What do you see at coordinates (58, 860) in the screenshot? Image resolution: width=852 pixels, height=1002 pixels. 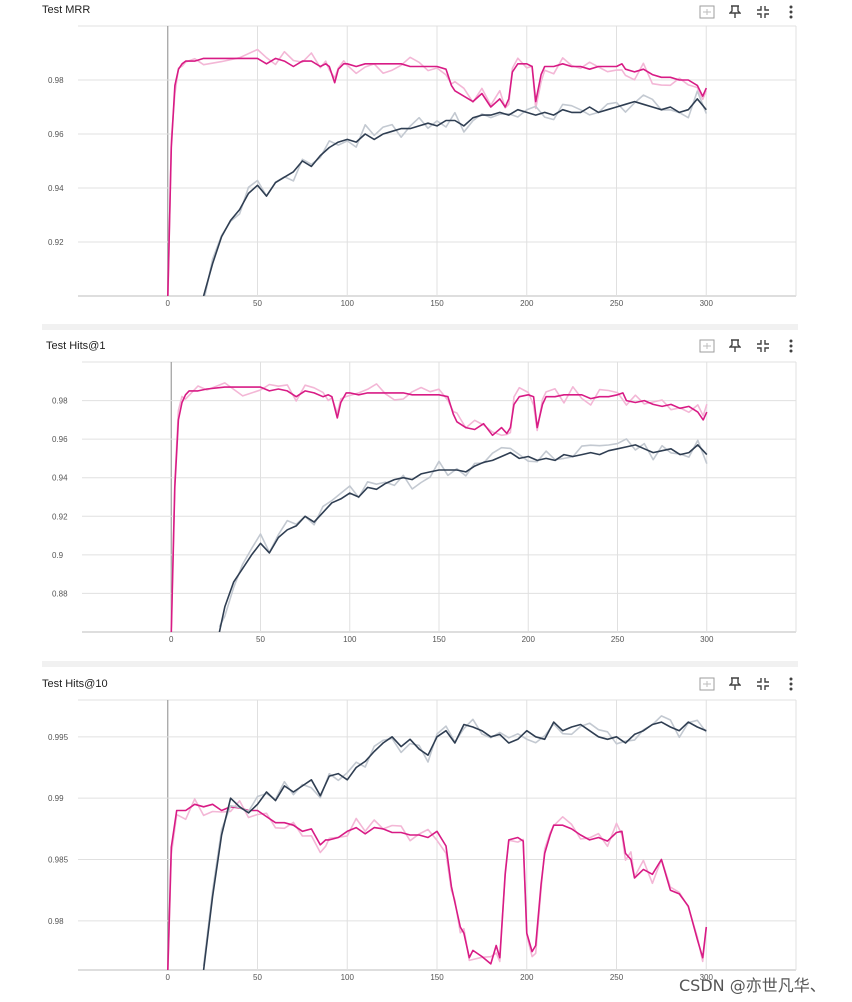 I see `y-tick-label: 0.985` at bounding box center [58, 860].